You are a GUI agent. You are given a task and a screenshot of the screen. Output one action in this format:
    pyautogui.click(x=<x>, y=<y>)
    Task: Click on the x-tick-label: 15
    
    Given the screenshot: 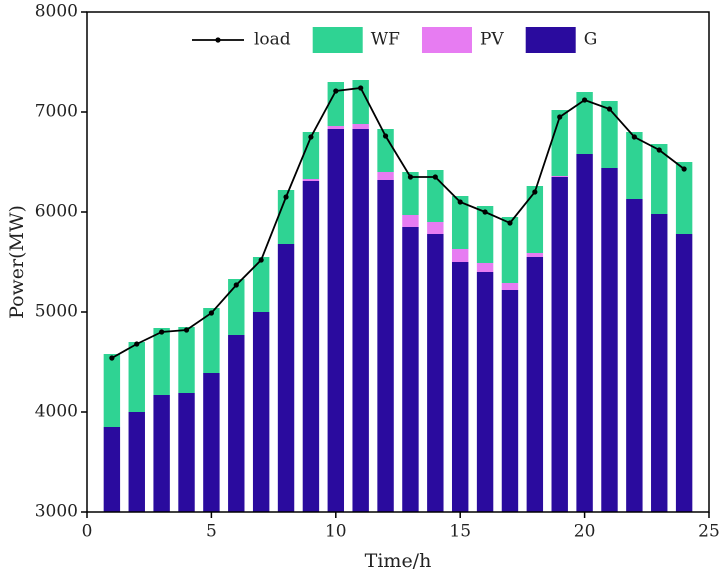 What is the action you would take?
    pyautogui.click(x=460, y=532)
    